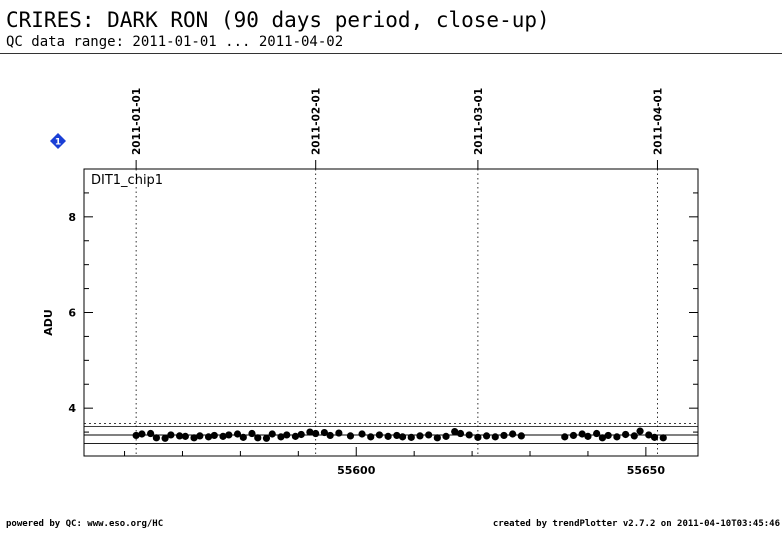  What do you see at coordinates (48, 322) in the screenshot?
I see `y-axis-label: ADU` at bounding box center [48, 322].